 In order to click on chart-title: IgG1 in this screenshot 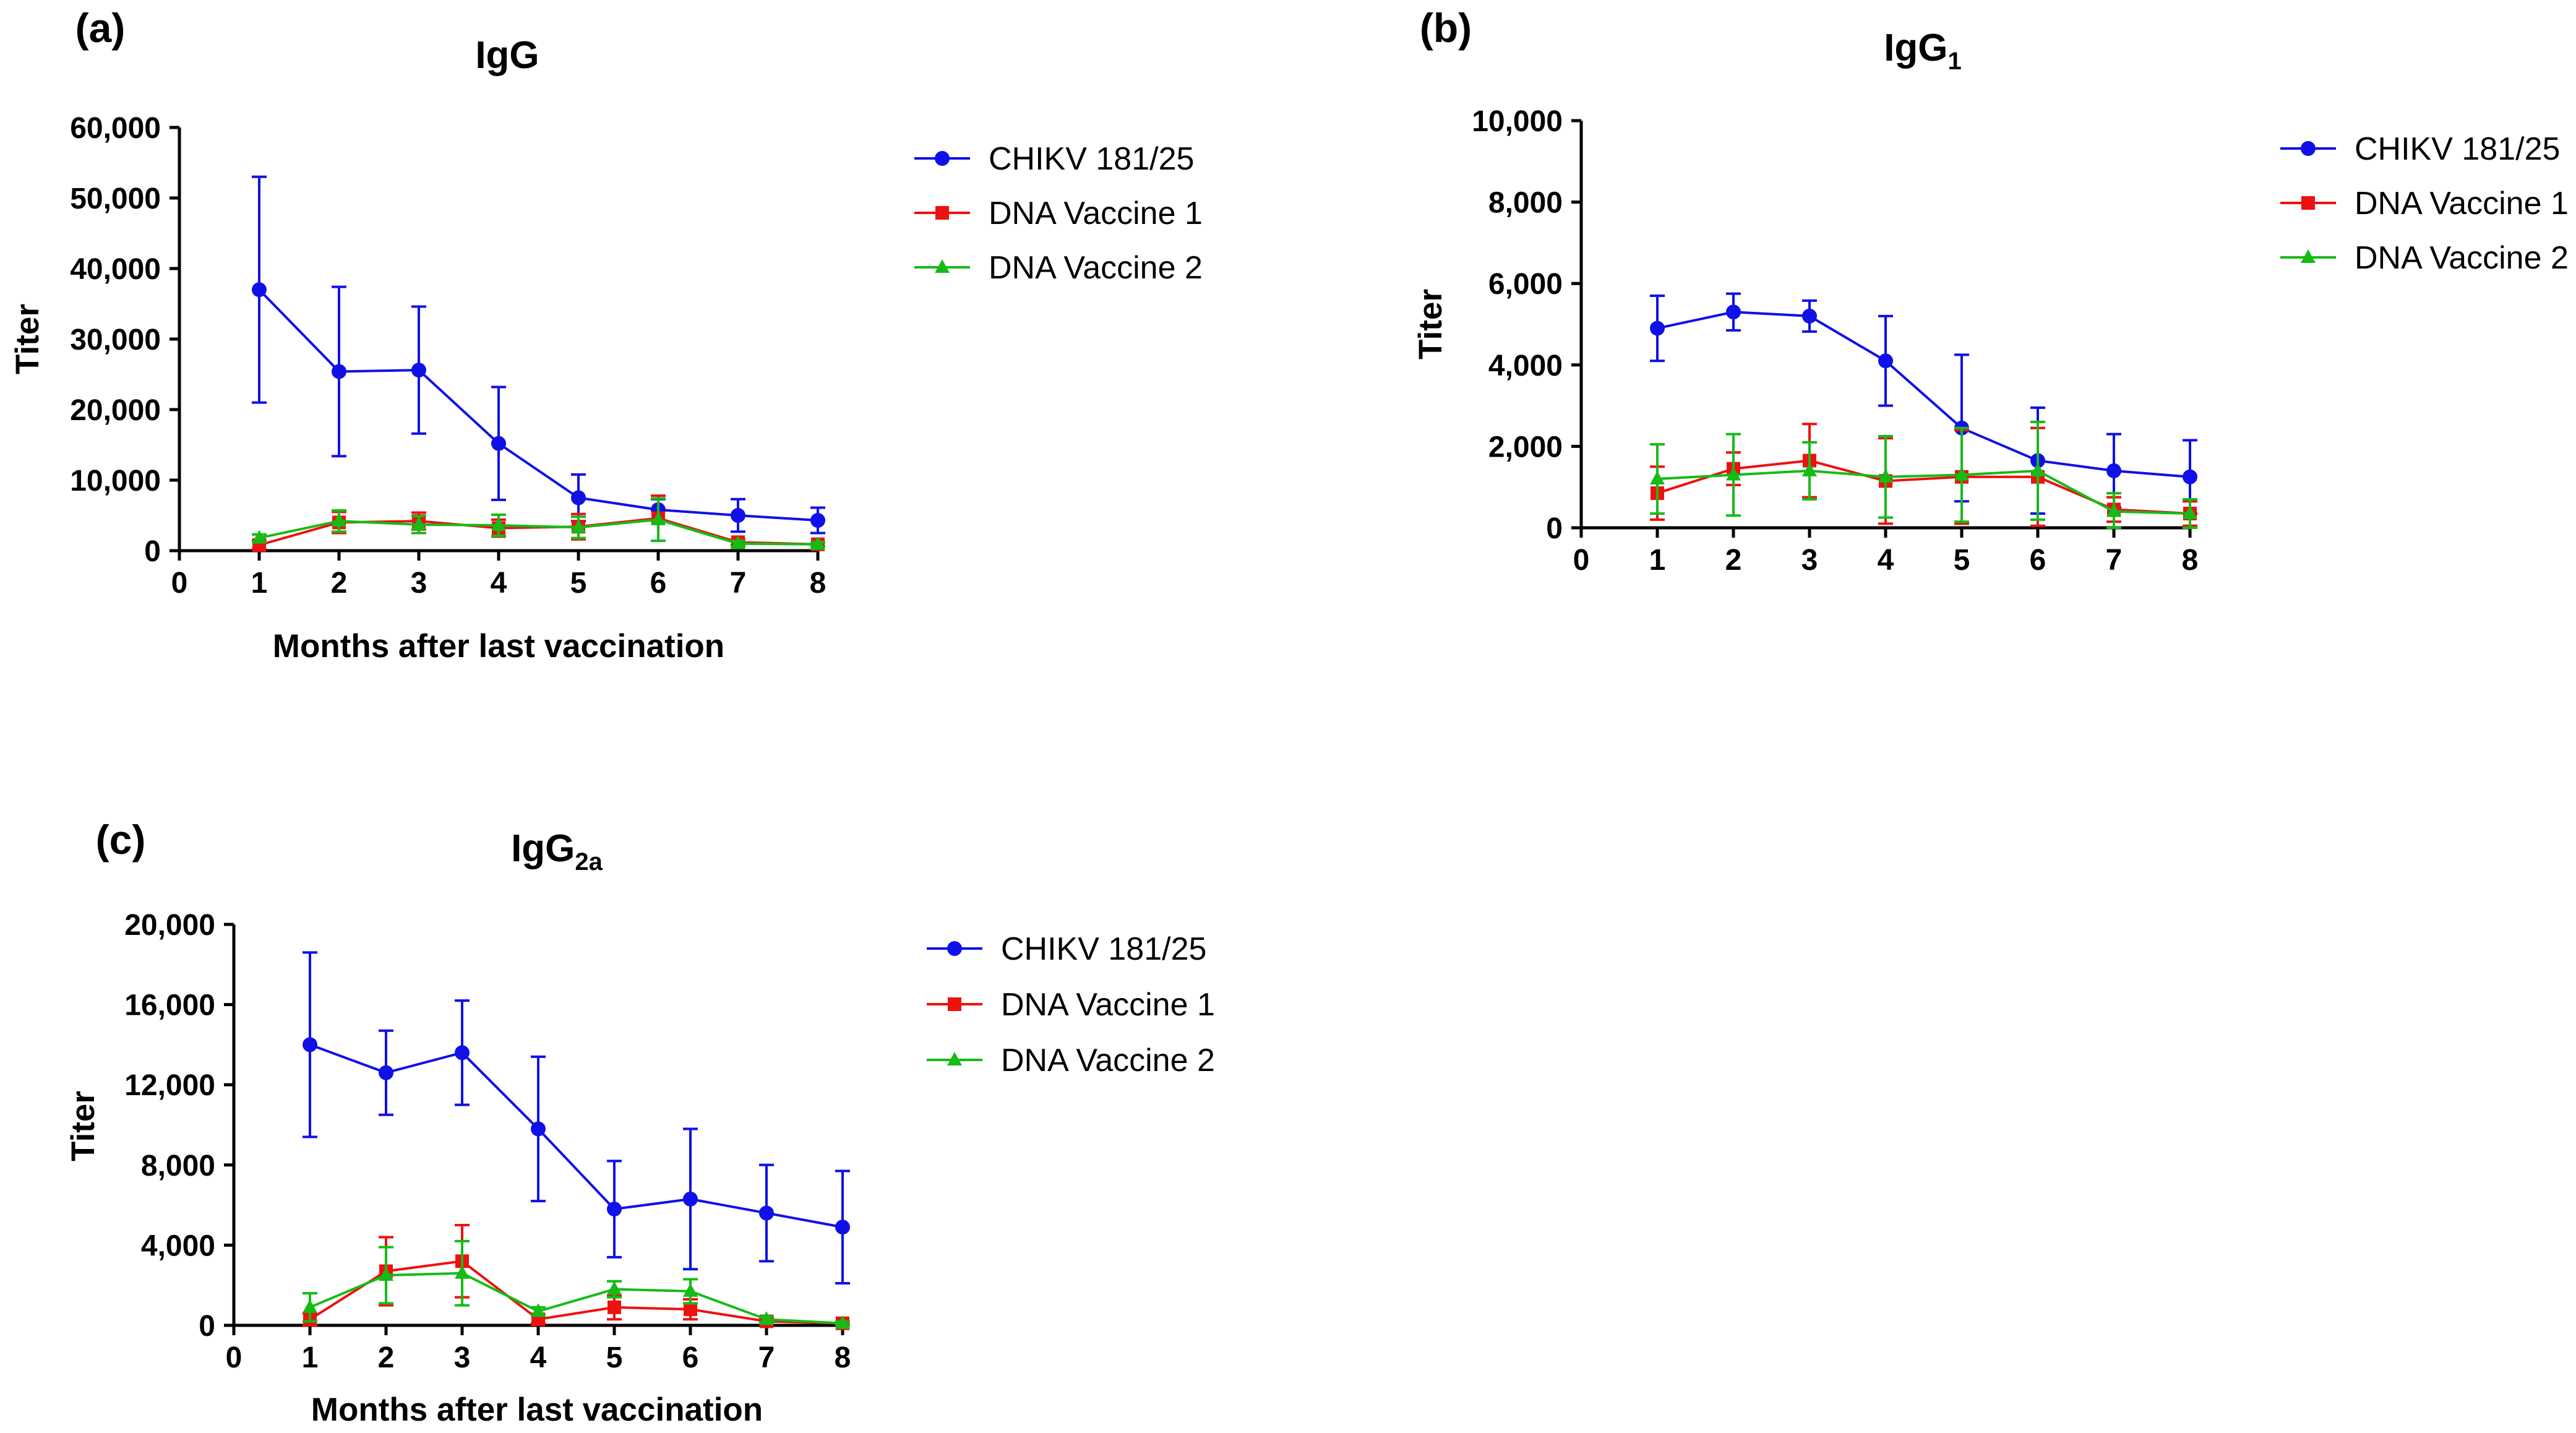, I will do `click(1923, 51)`.